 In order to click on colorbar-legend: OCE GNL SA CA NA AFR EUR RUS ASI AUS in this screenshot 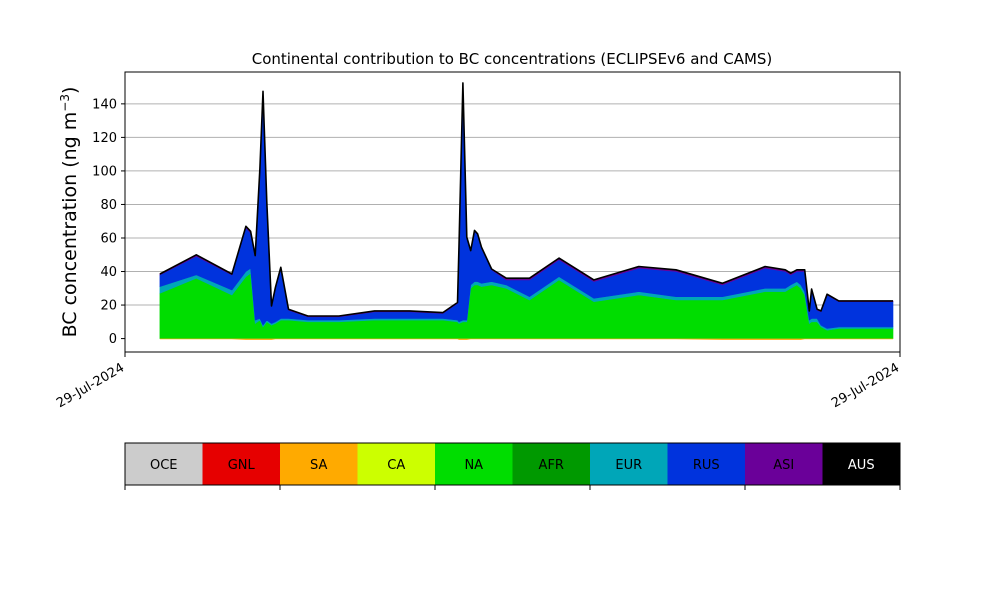, I will do `click(512, 466)`.